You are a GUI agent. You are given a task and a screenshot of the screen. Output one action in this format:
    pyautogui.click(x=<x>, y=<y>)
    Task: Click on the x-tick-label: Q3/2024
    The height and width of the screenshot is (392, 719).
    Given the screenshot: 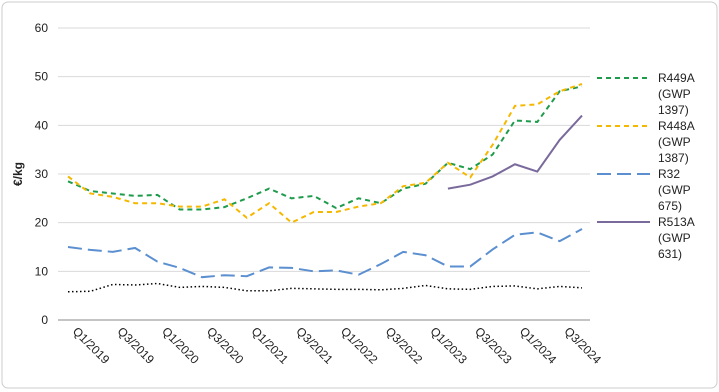 What is the action you would take?
    pyautogui.click(x=583, y=345)
    